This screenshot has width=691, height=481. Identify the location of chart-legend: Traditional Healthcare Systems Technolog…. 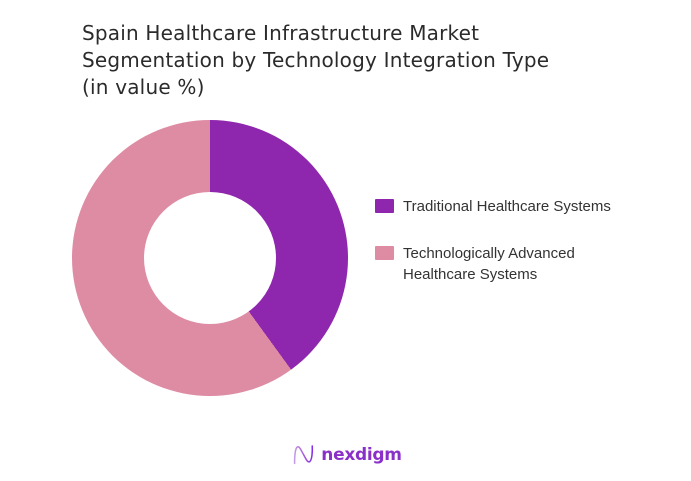
(493, 240).